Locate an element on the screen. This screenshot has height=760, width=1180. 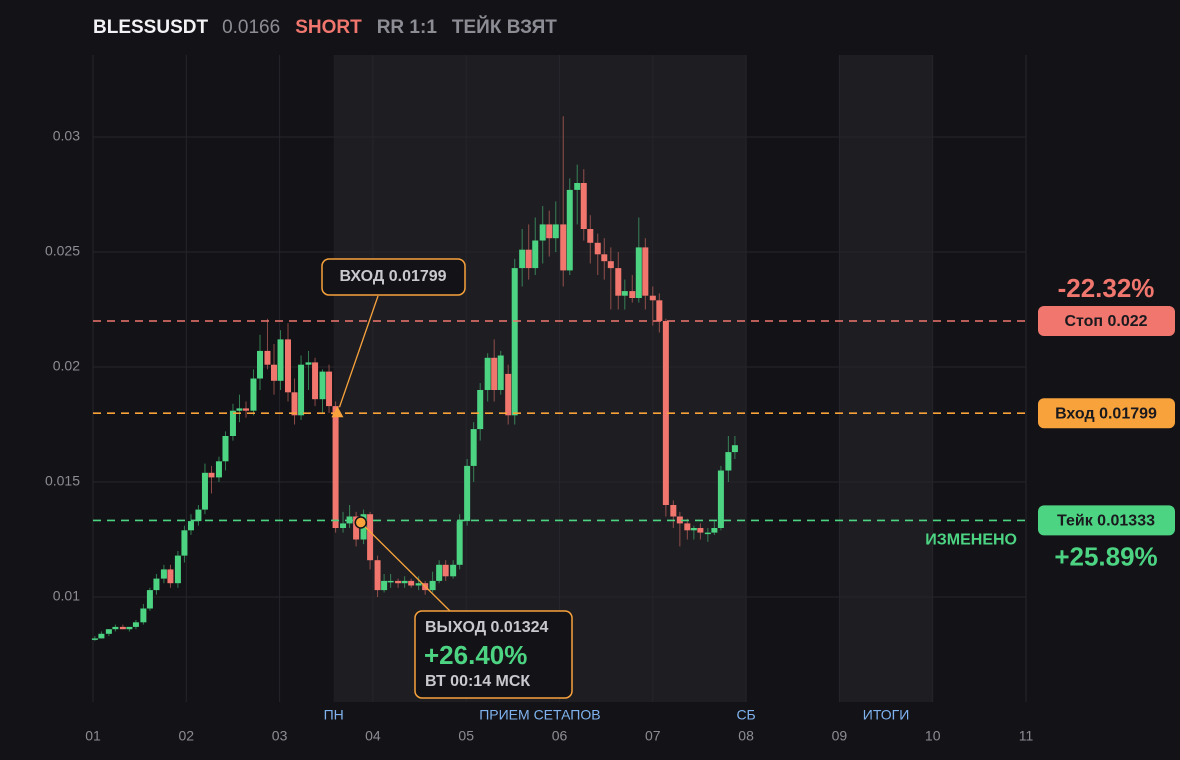
exit-label: ВЫХОД 0.01324 is located at coordinates (486, 627).